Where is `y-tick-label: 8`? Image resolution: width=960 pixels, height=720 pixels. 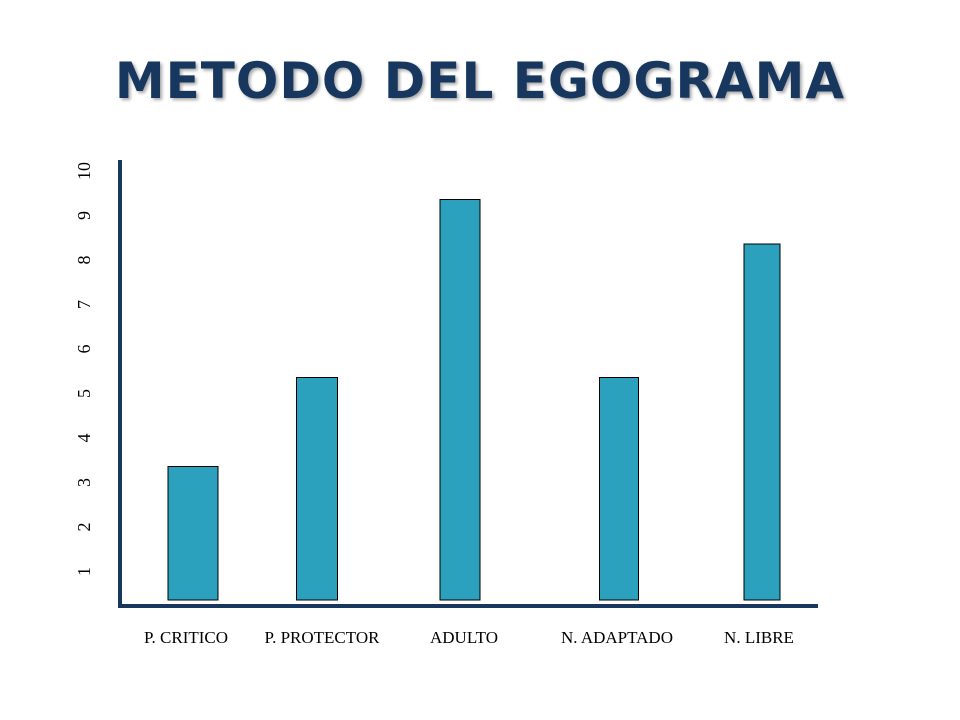 y-tick-label: 8 is located at coordinates (84, 260).